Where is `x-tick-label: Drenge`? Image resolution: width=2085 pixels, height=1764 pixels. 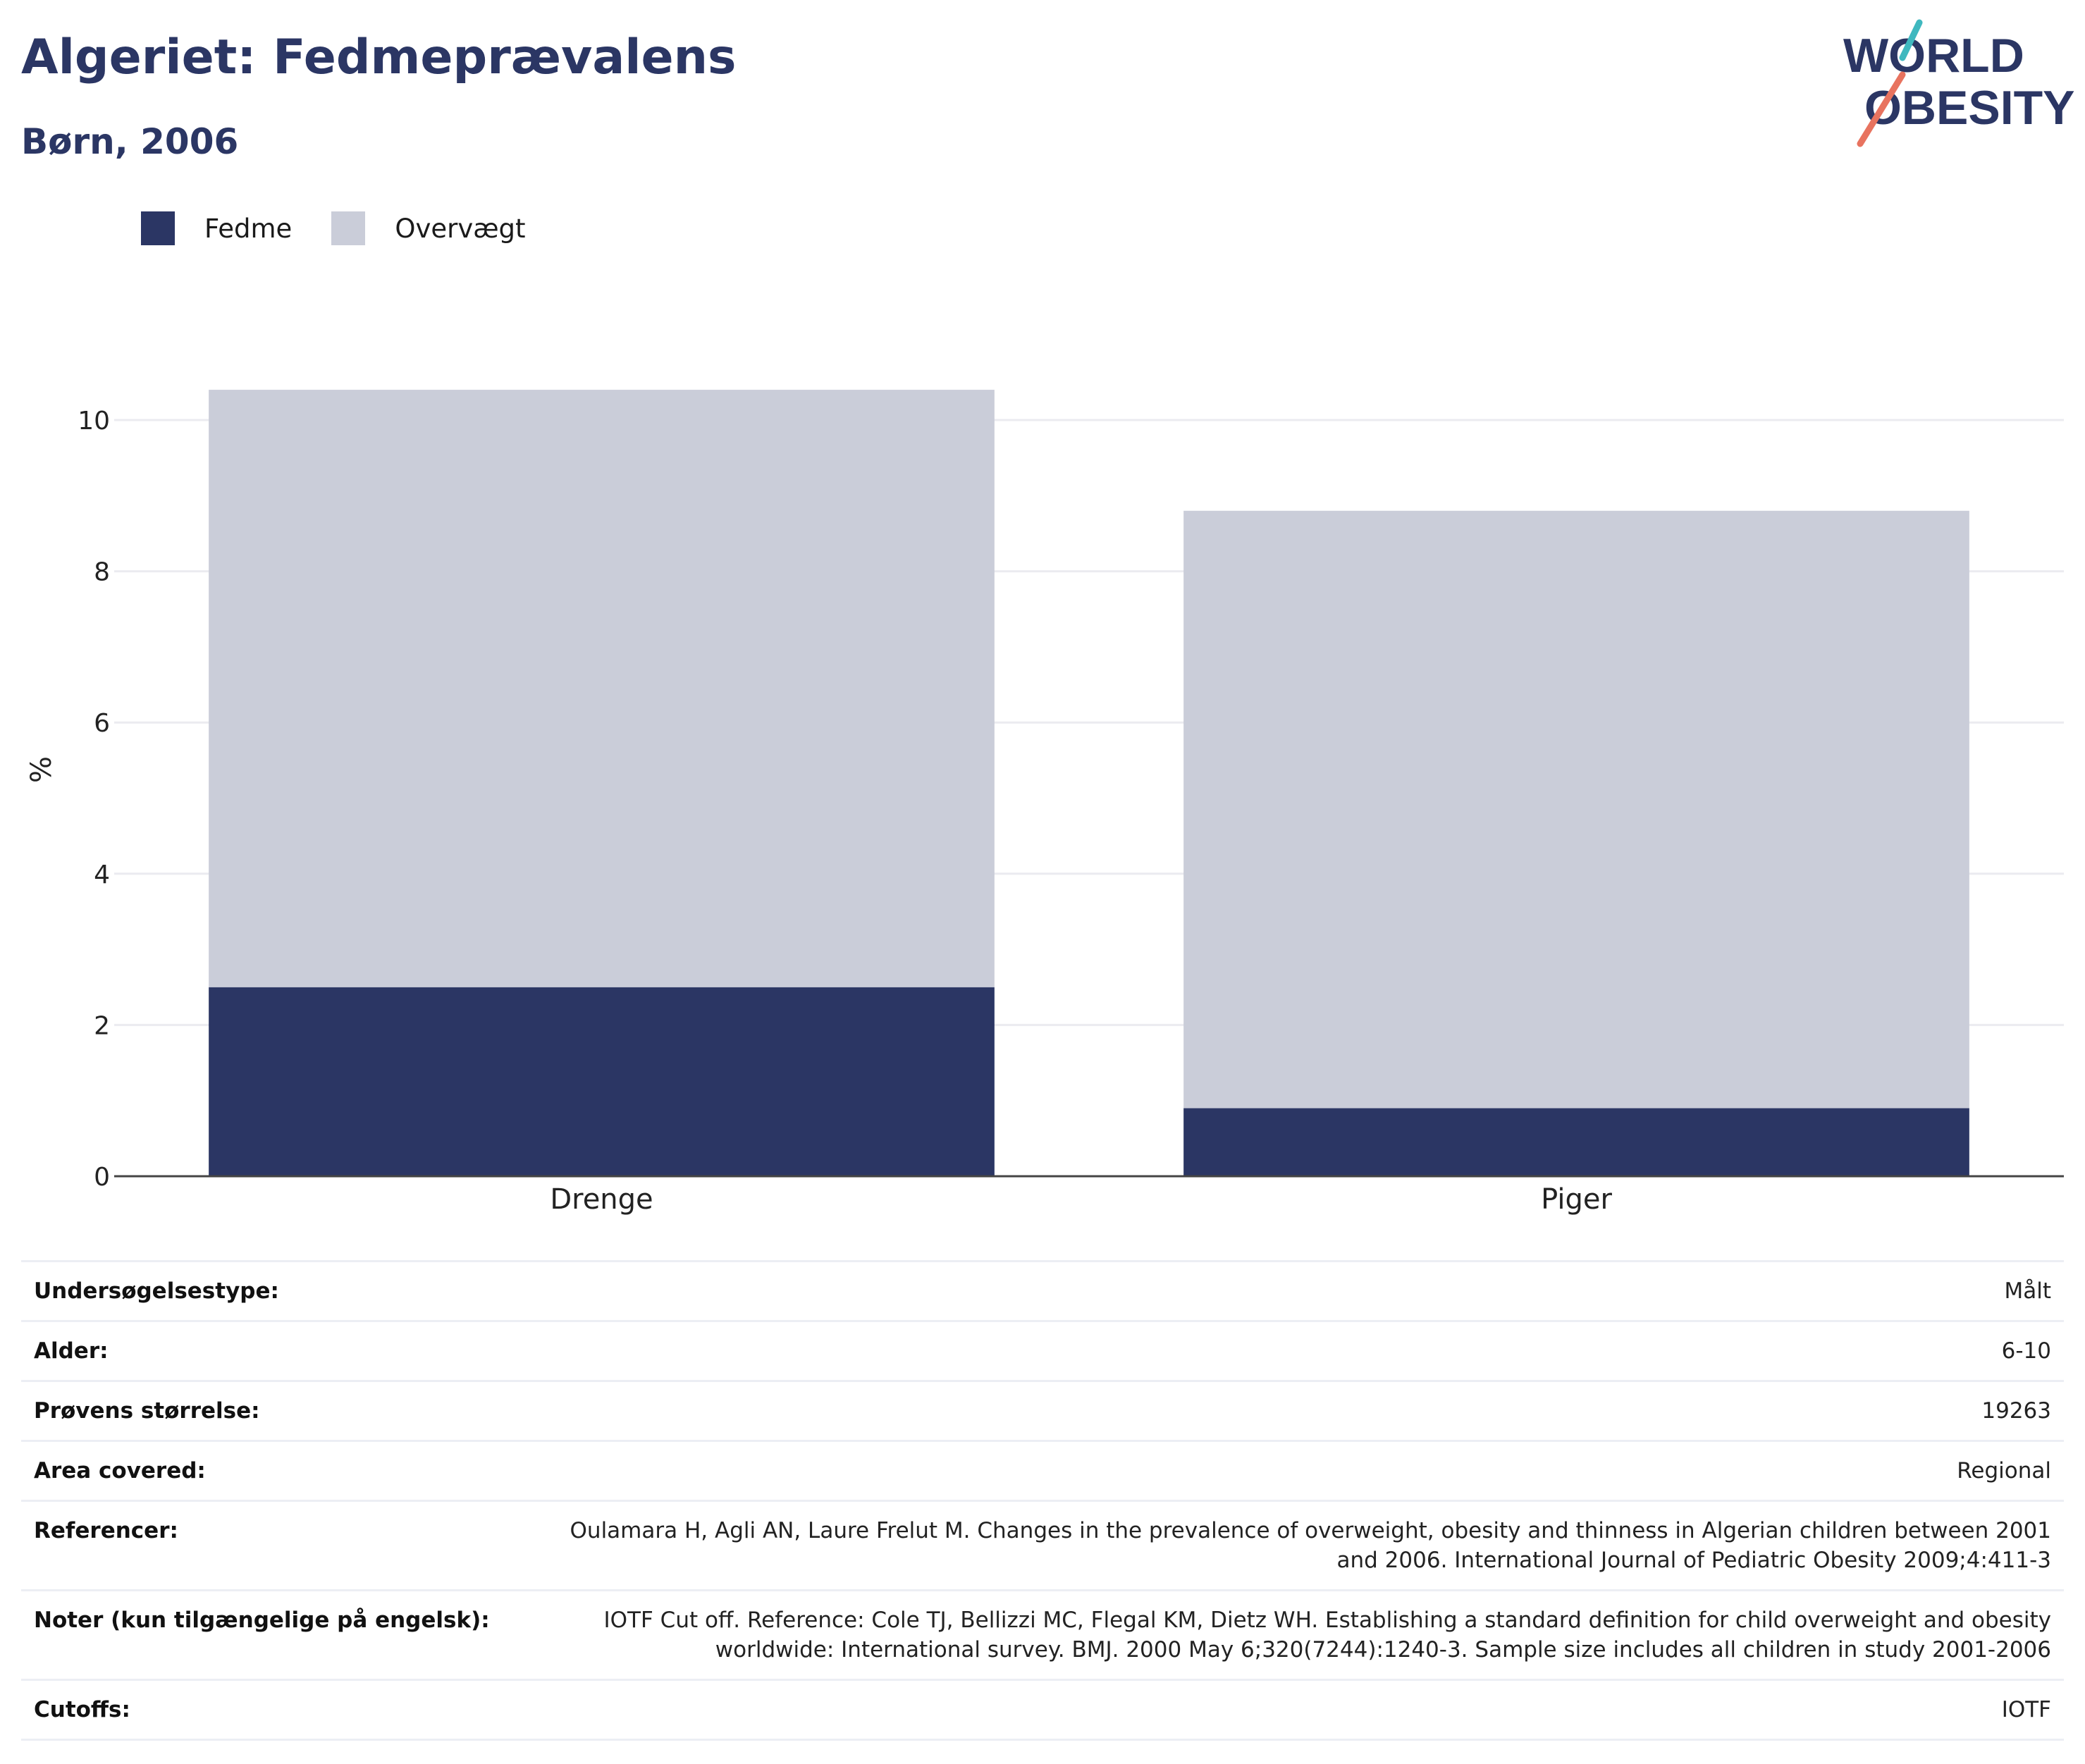 x-tick-label: Drenge is located at coordinates (601, 1199).